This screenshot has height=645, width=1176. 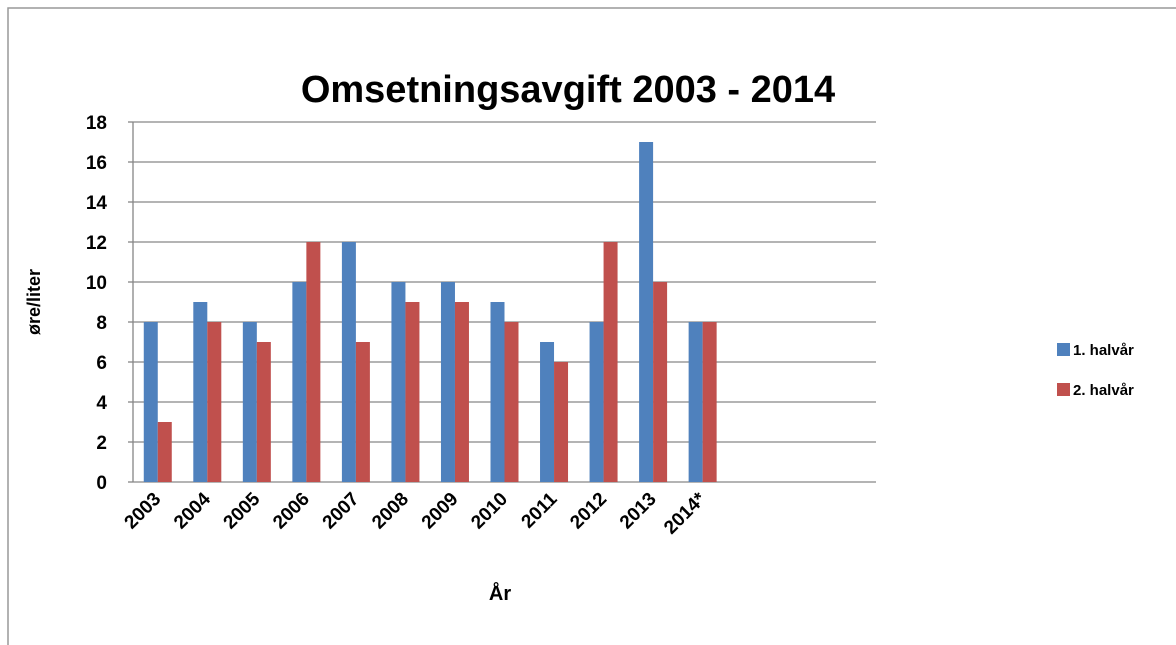 What do you see at coordinates (588, 511) in the screenshot?
I see `x-tick-label: 2012` at bounding box center [588, 511].